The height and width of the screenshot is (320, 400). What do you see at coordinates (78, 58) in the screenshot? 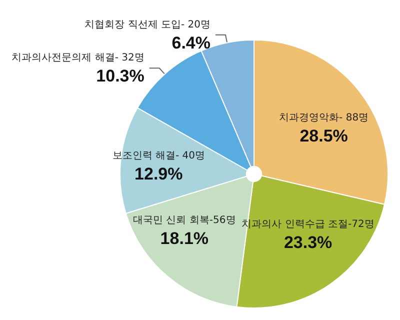
I see `slice-label: 치과의사전문의제 해결- 32명` at bounding box center [78, 58].